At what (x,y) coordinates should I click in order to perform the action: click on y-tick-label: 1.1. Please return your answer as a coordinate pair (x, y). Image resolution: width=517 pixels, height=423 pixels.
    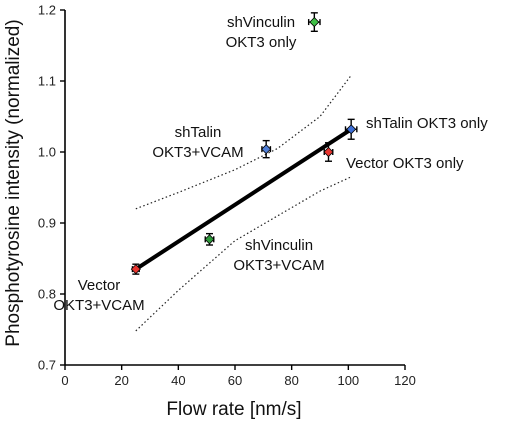
    Looking at the image, I should click on (47, 81).